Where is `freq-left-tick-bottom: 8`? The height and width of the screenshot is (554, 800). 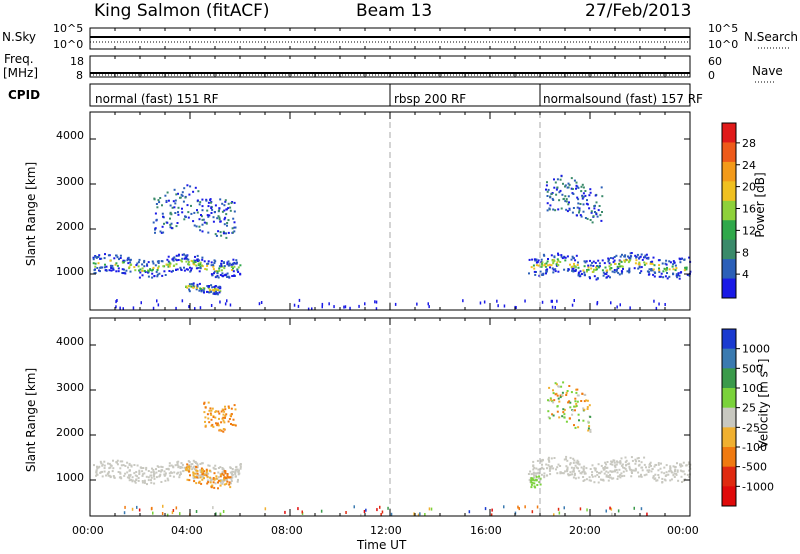
freq-left-tick-bottom: 8 is located at coordinates (79, 75).